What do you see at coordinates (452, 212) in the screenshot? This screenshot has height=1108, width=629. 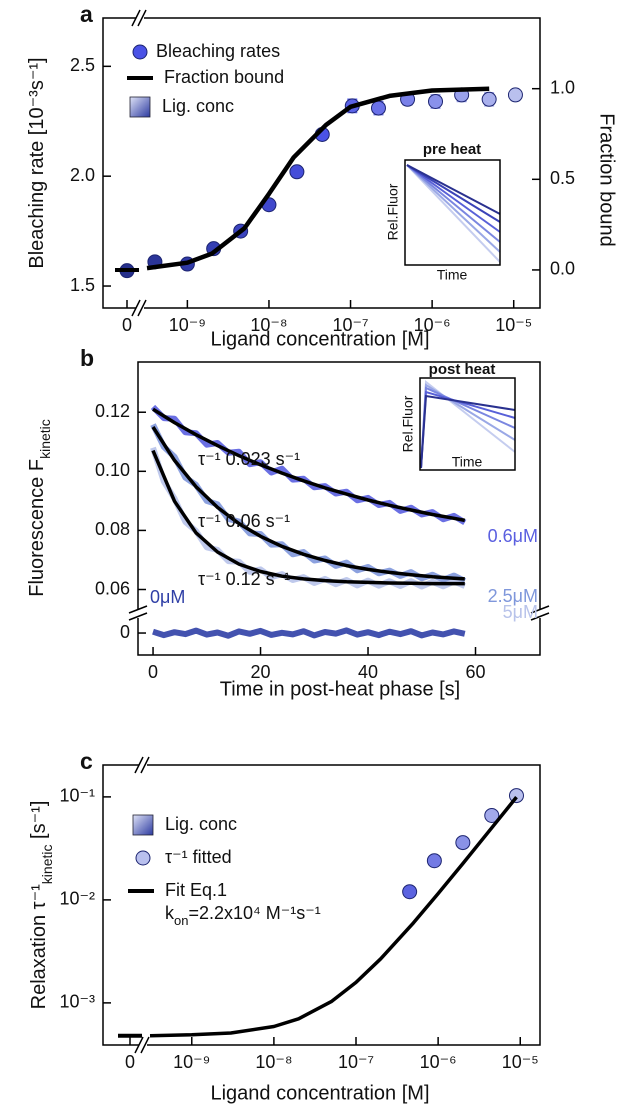 I see `inset-a-frame` at bounding box center [452, 212].